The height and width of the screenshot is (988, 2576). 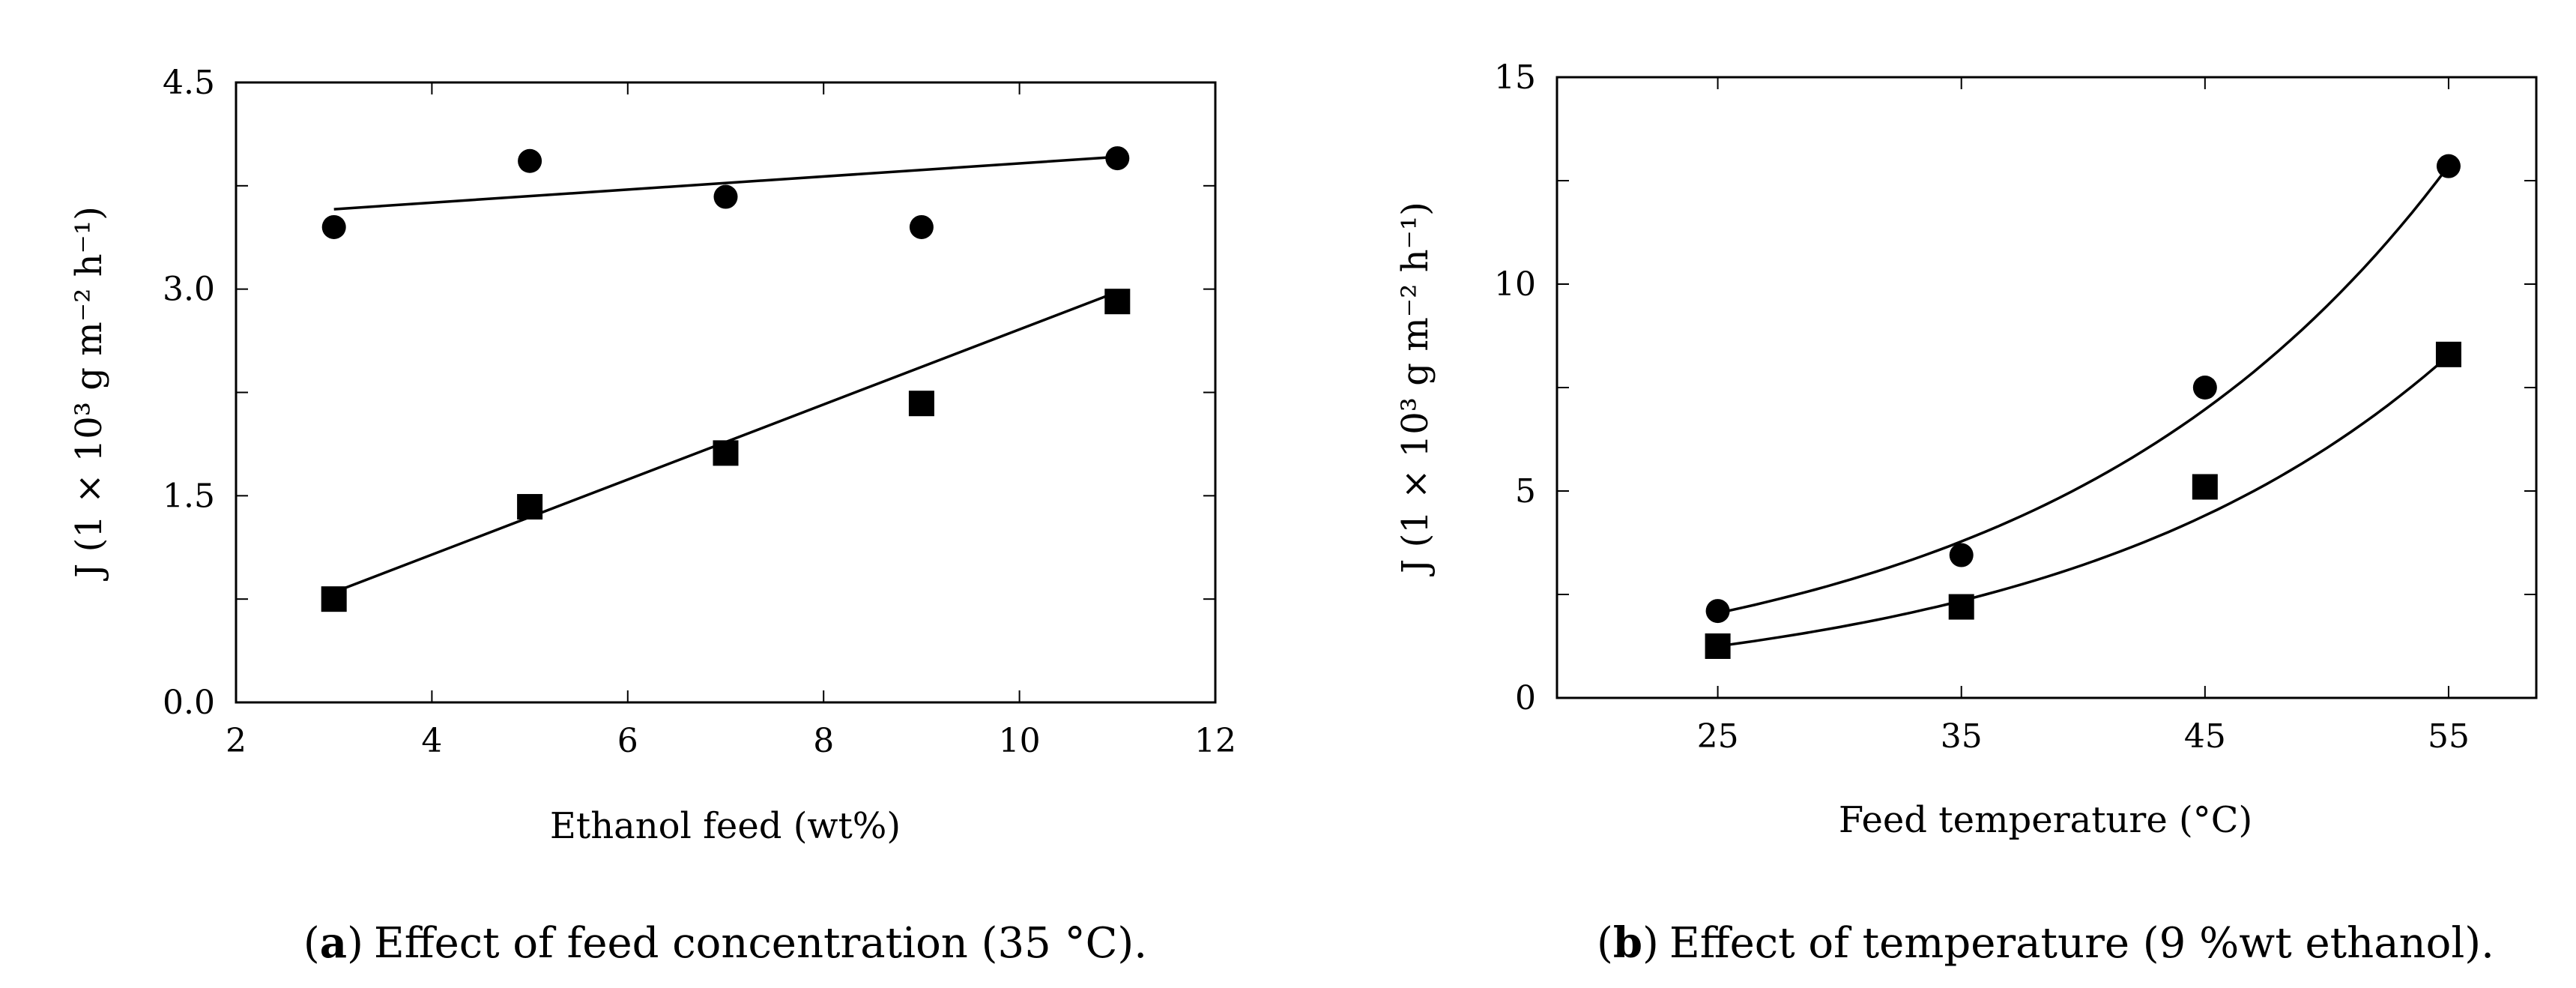 What do you see at coordinates (431, 741) in the screenshot?
I see `xtick-label: 4` at bounding box center [431, 741].